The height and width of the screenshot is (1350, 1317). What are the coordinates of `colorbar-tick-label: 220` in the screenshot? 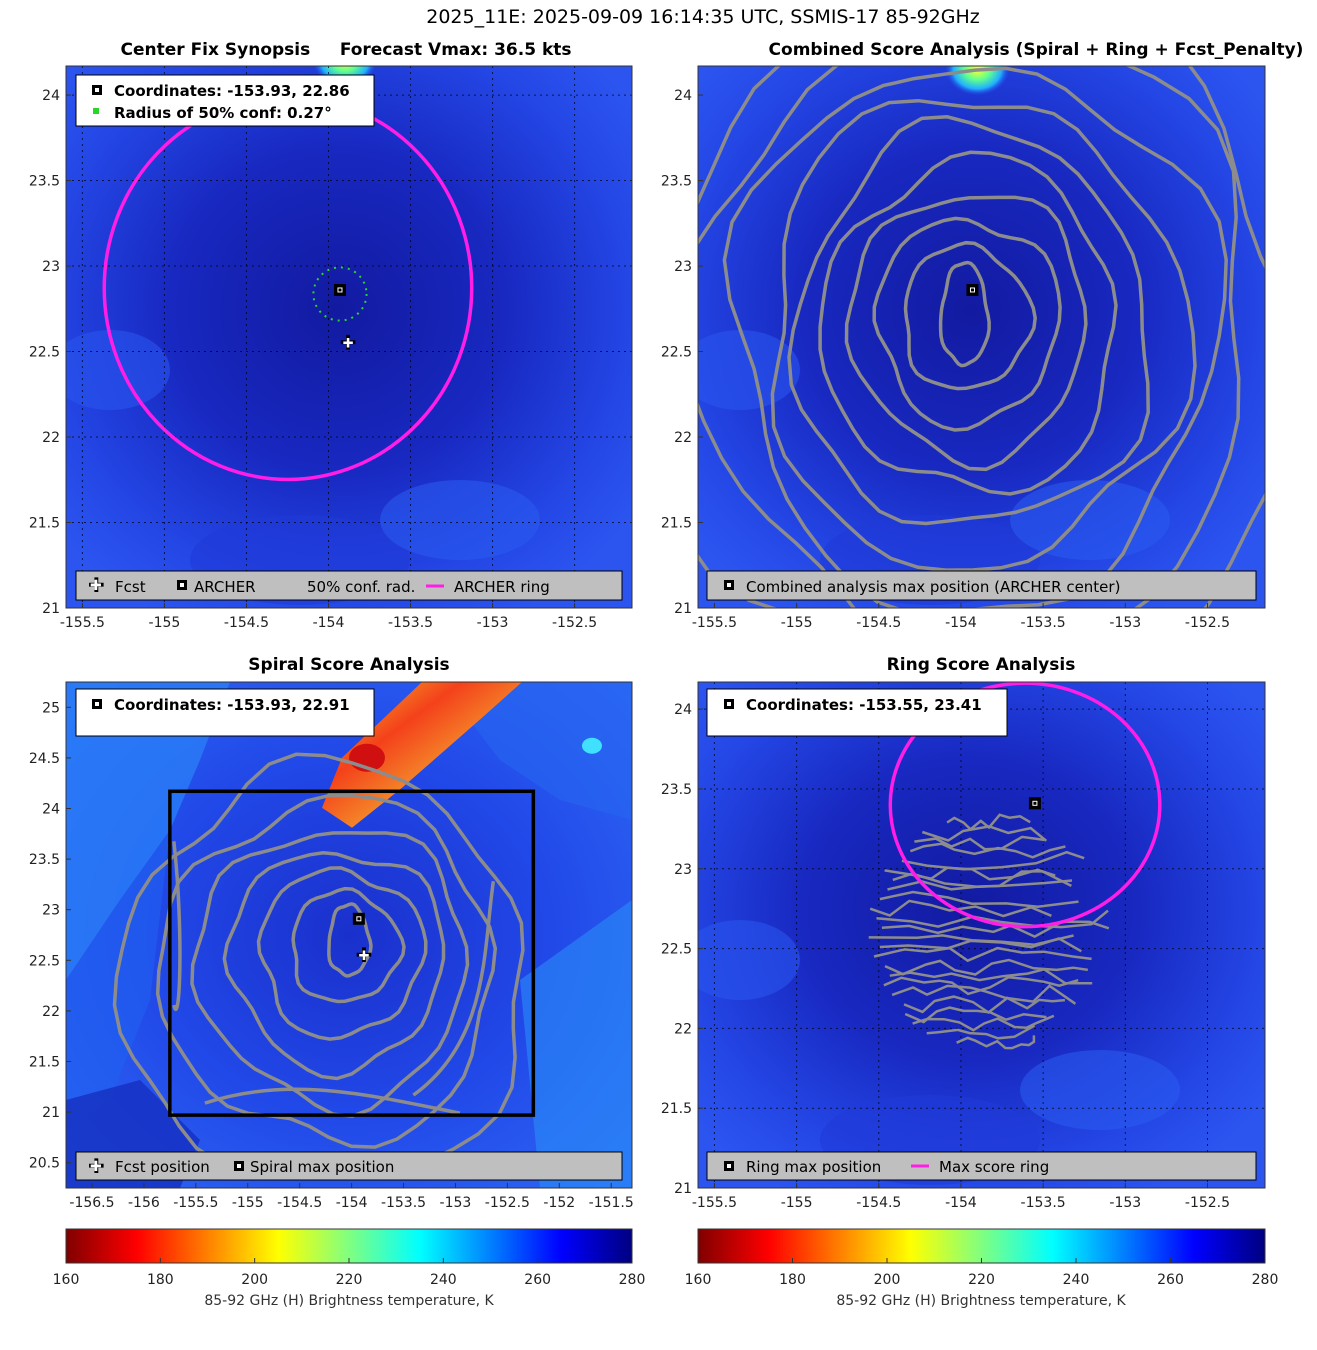 It's located at (349, 1280).